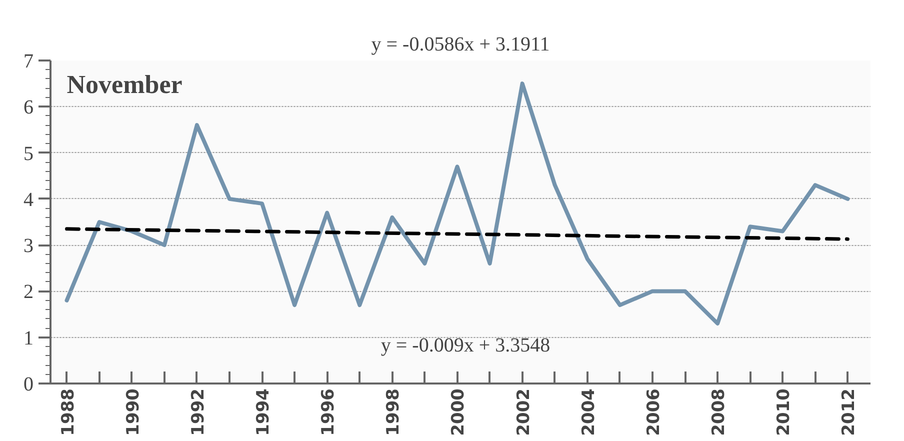  I want to click on x-tick-label: 1988, so click(68, 412).